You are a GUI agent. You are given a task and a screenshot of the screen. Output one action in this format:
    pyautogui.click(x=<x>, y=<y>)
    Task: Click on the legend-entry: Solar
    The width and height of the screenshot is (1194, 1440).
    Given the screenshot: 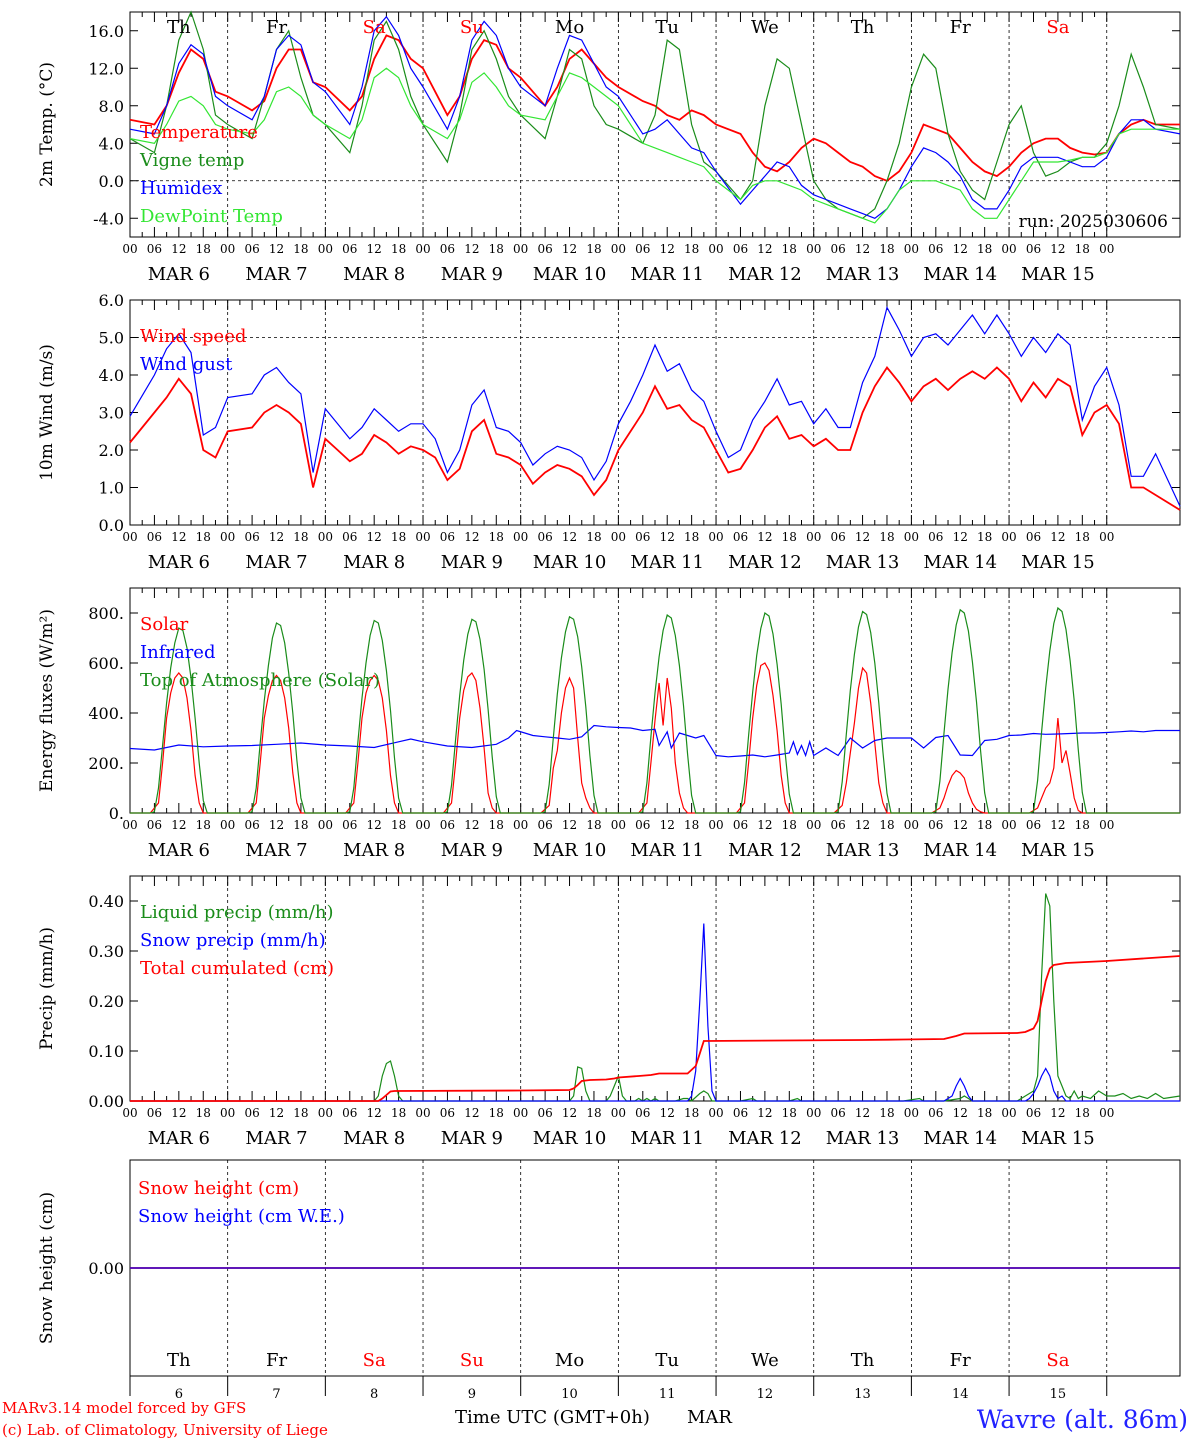 What is the action you would take?
    pyautogui.click(x=164, y=624)
    